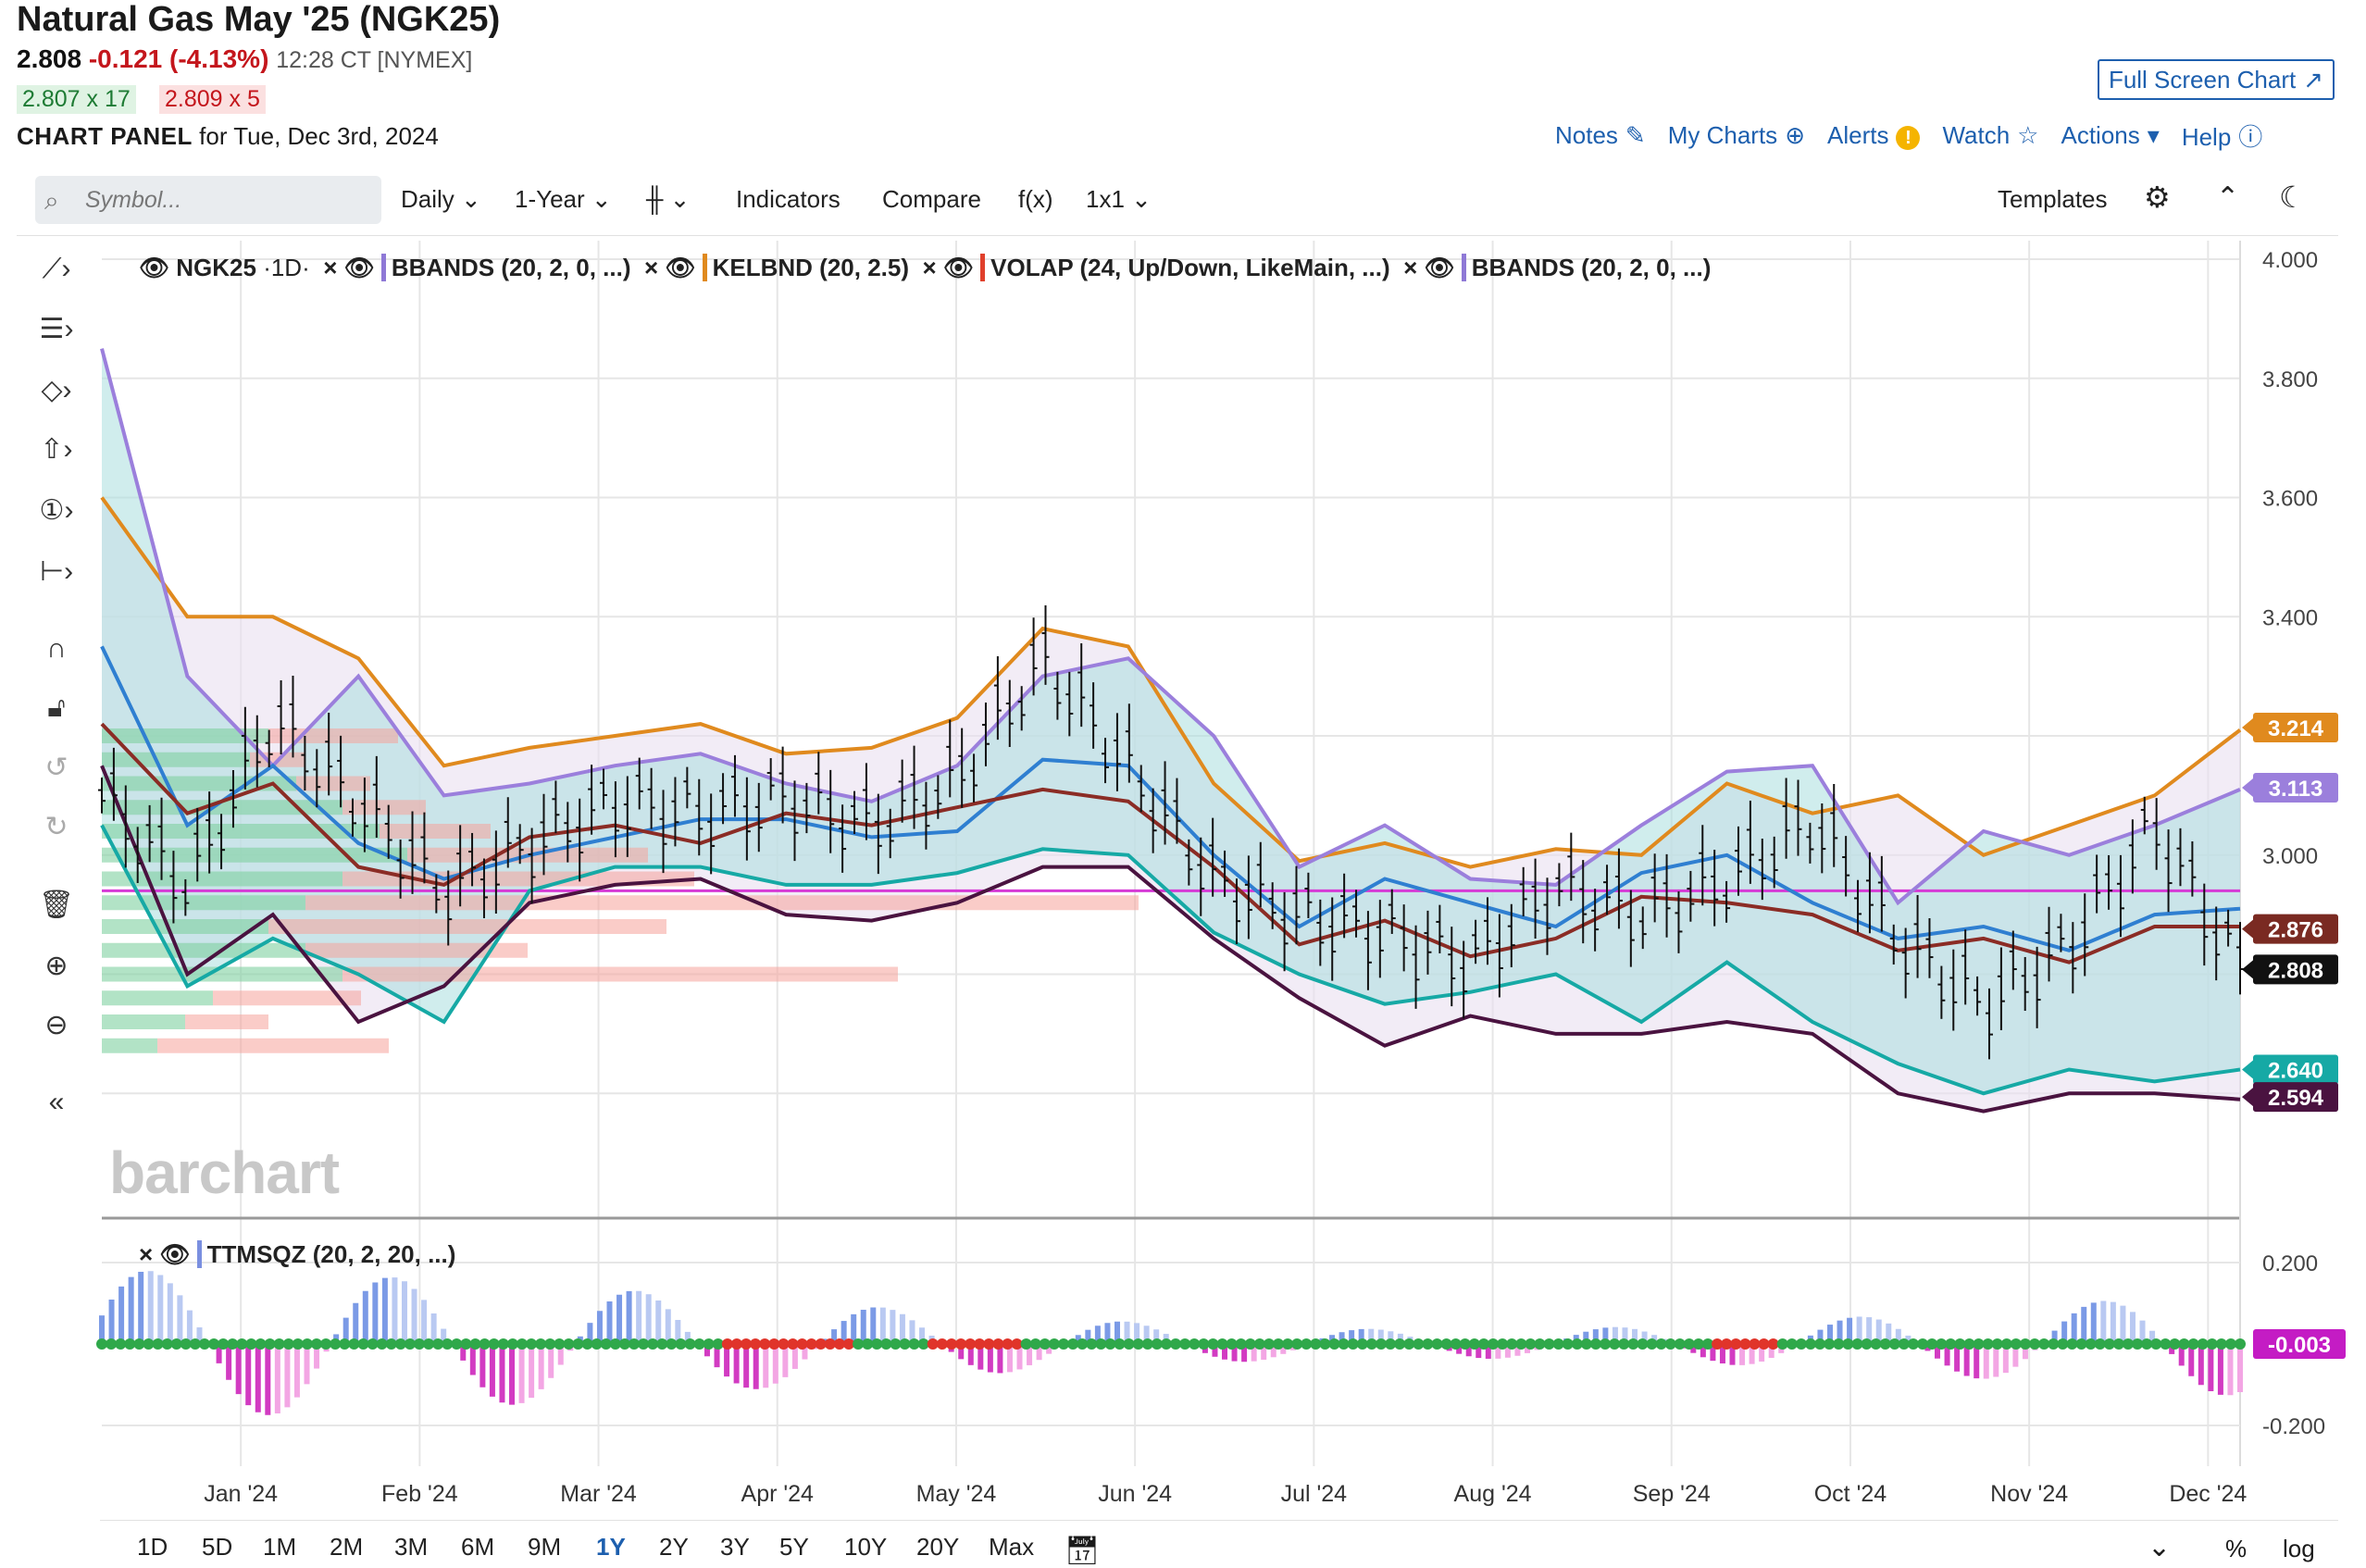 This screenshot has width=2366, height=1568. I want to click on full-screen-label: Full Screen Chart, so click(2202, 79).